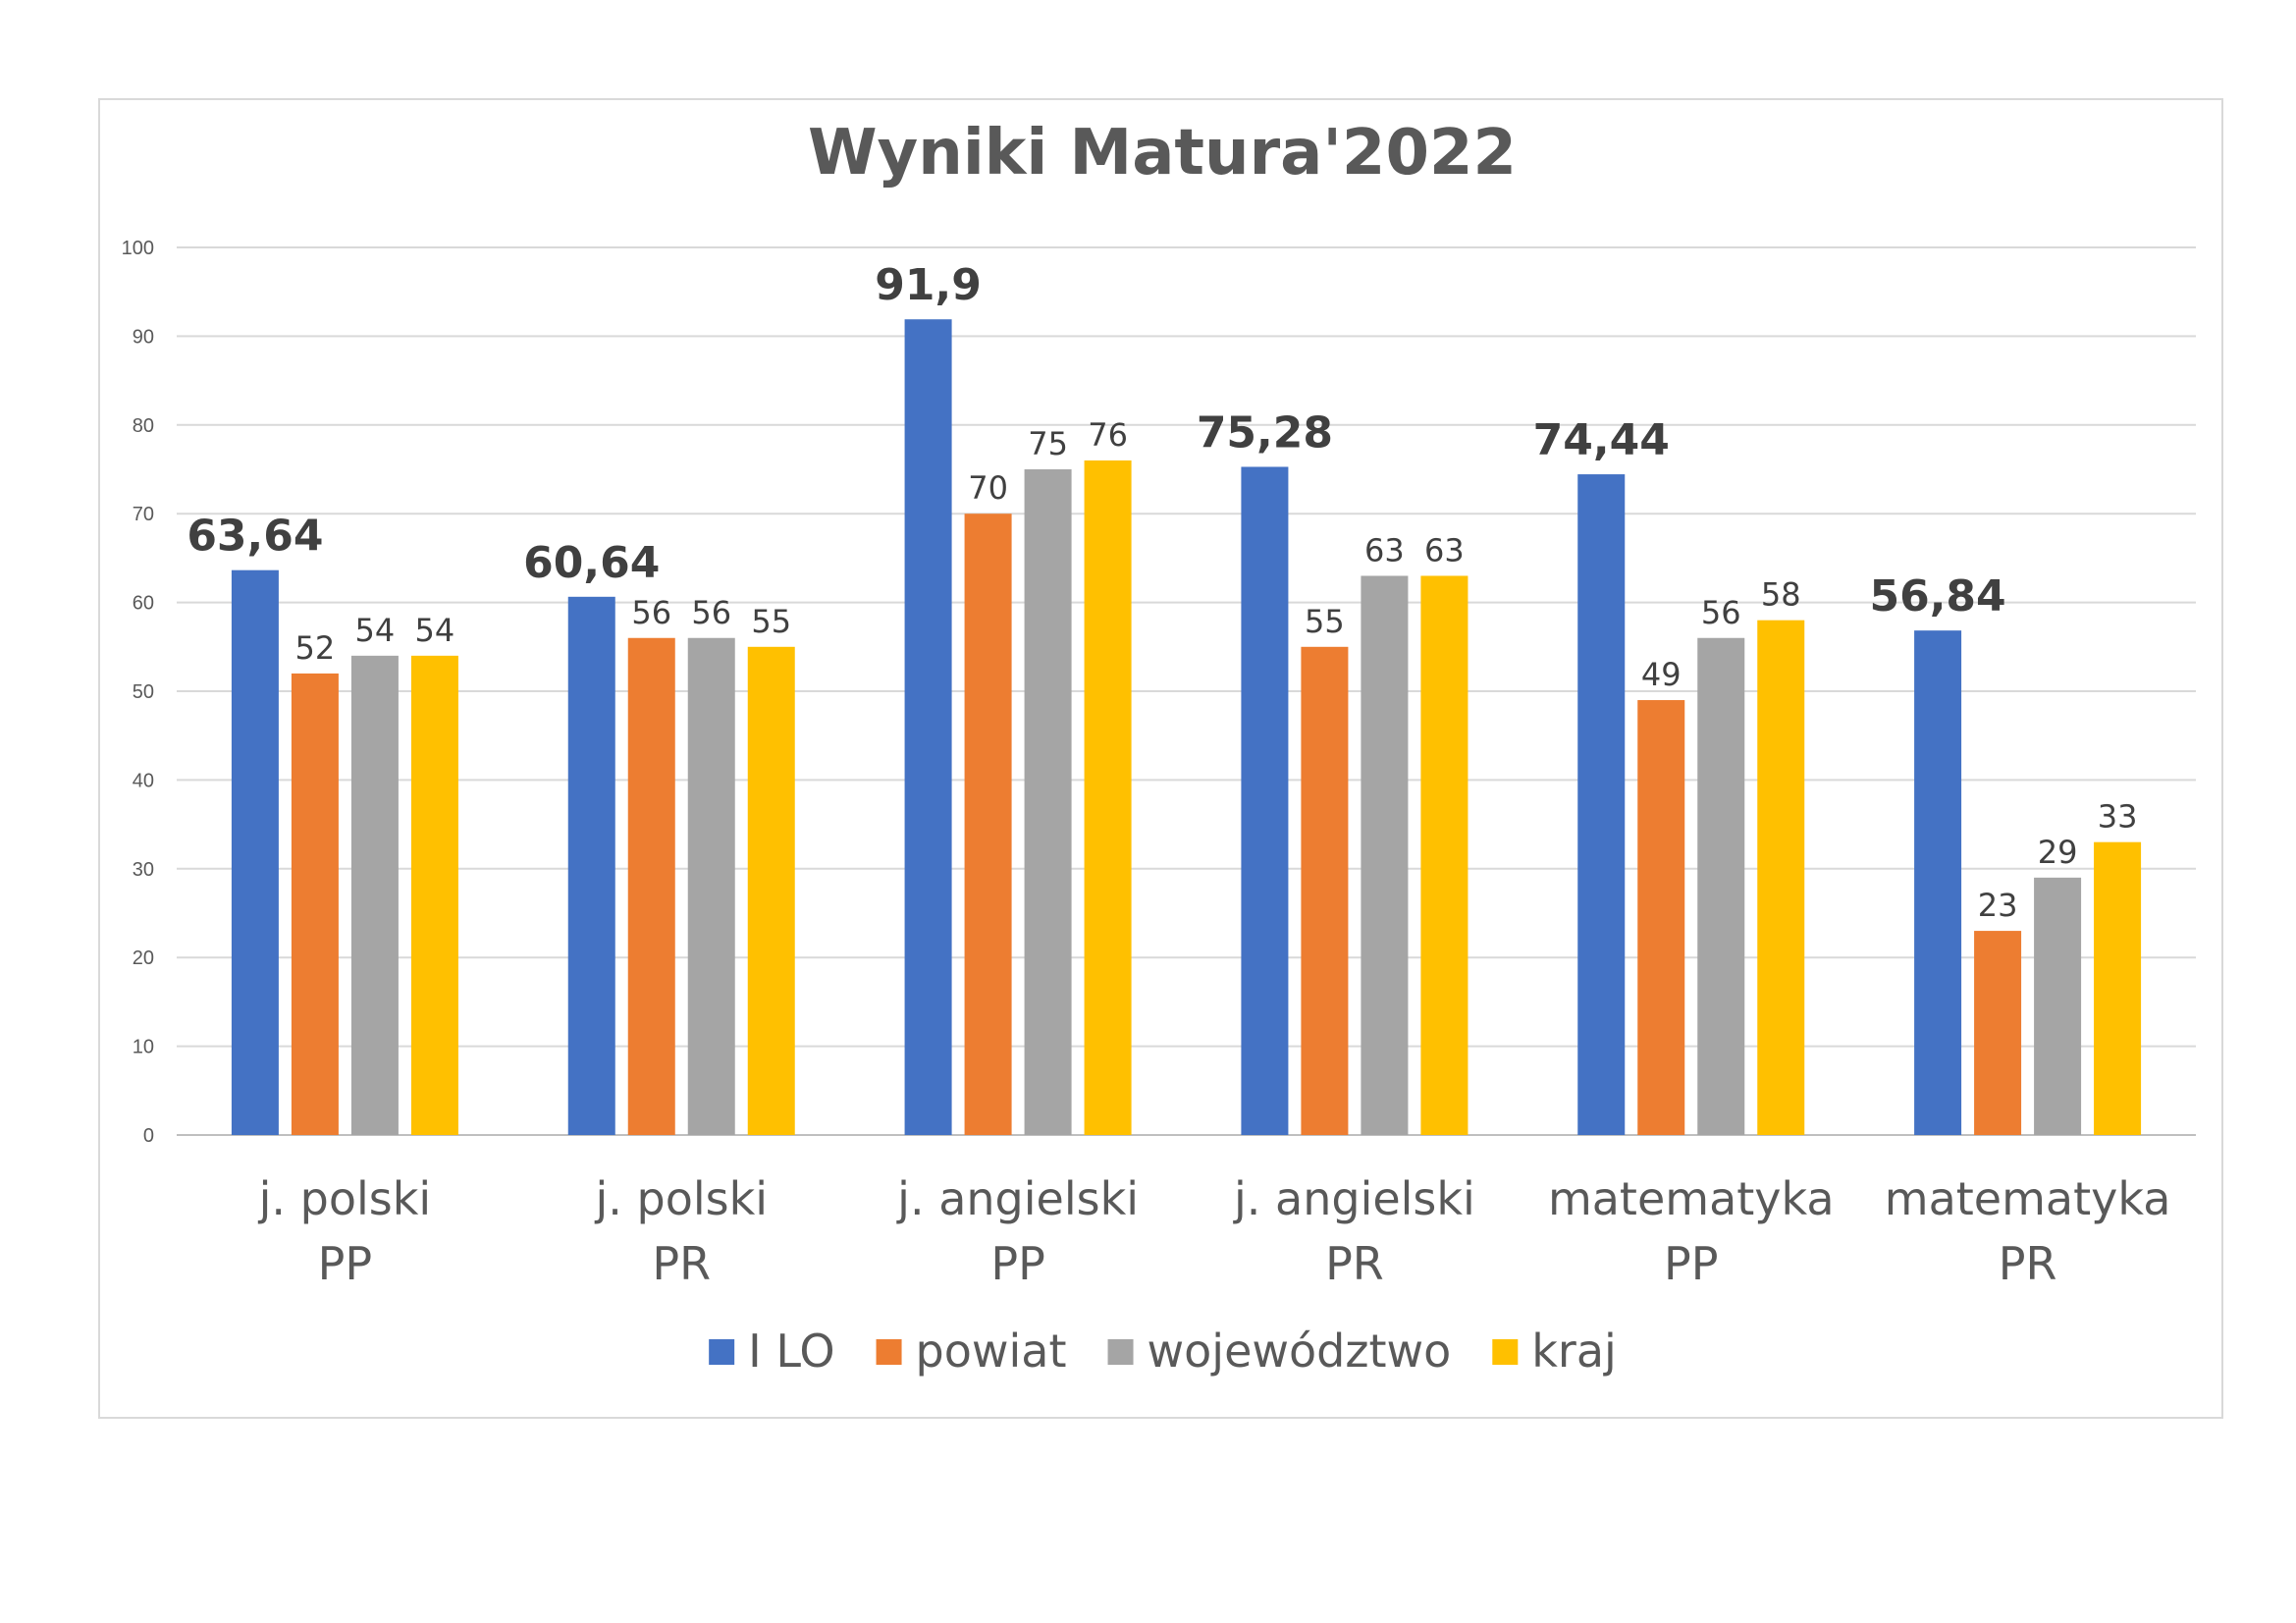  What do you see at coordinates (1048, 443) in the screenshot?
I see `data-label: 75` at bounding box center [1048, 443].